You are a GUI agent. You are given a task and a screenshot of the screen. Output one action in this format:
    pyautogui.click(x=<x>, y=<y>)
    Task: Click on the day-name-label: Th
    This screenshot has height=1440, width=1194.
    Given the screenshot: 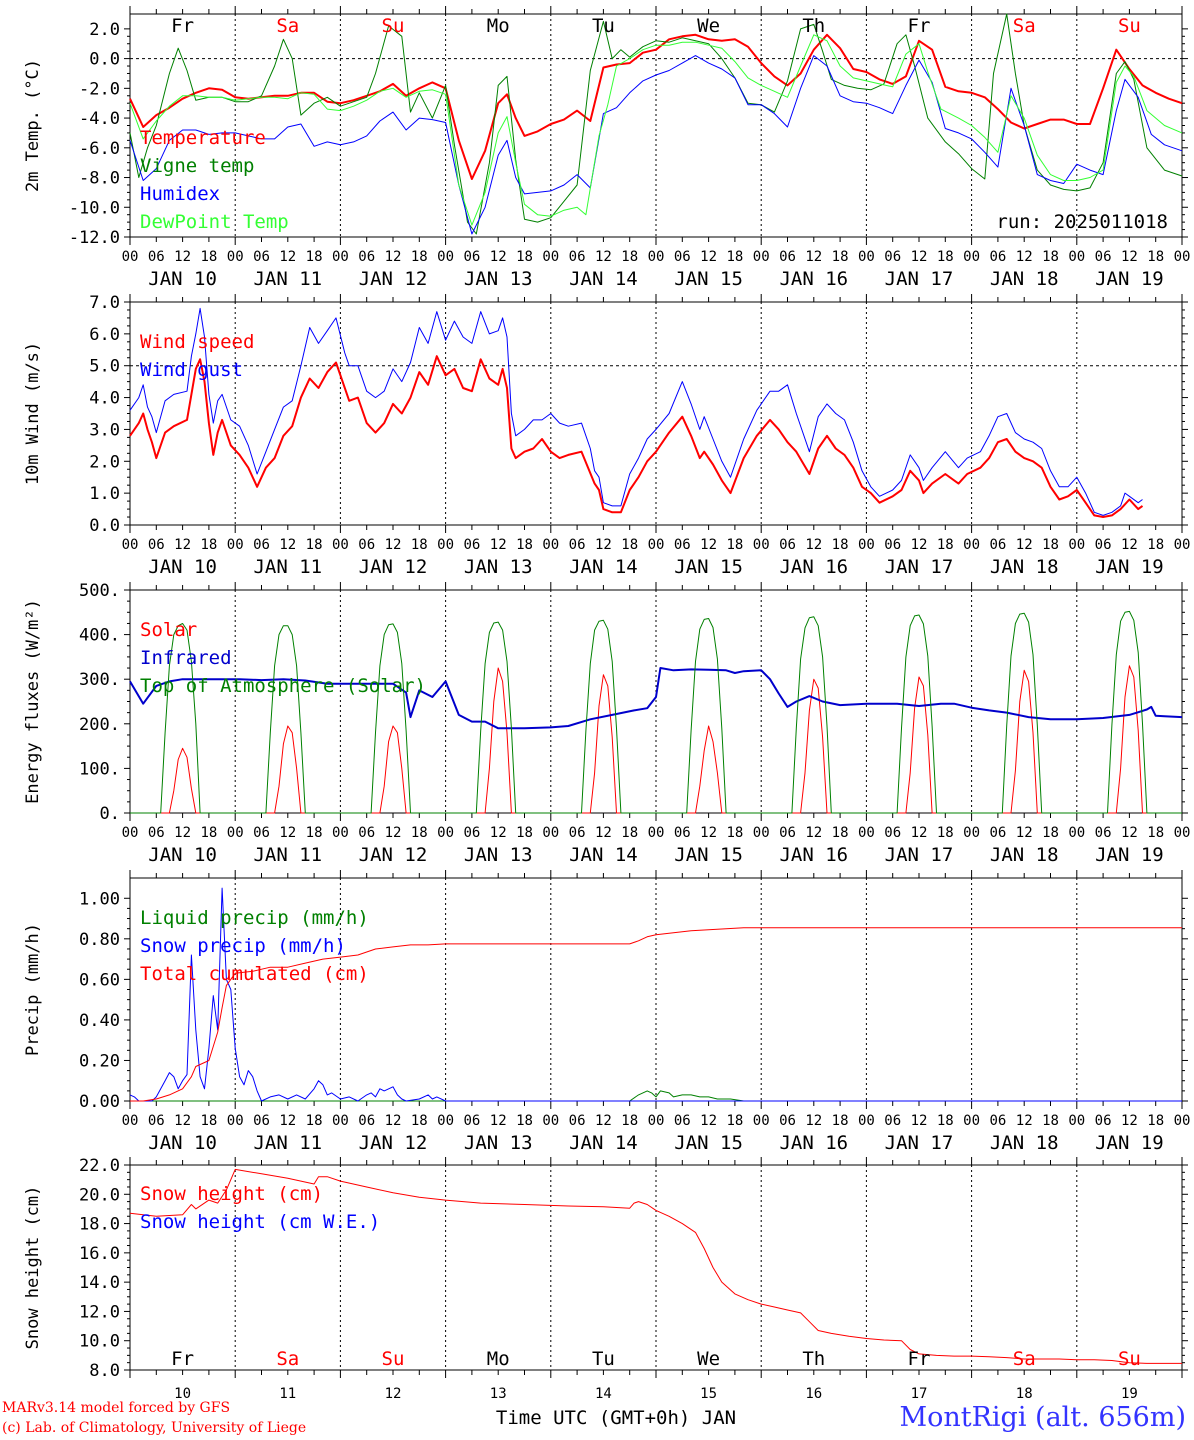 What is the action you would take?
    pyautogui.click(x=813, y=26)
    